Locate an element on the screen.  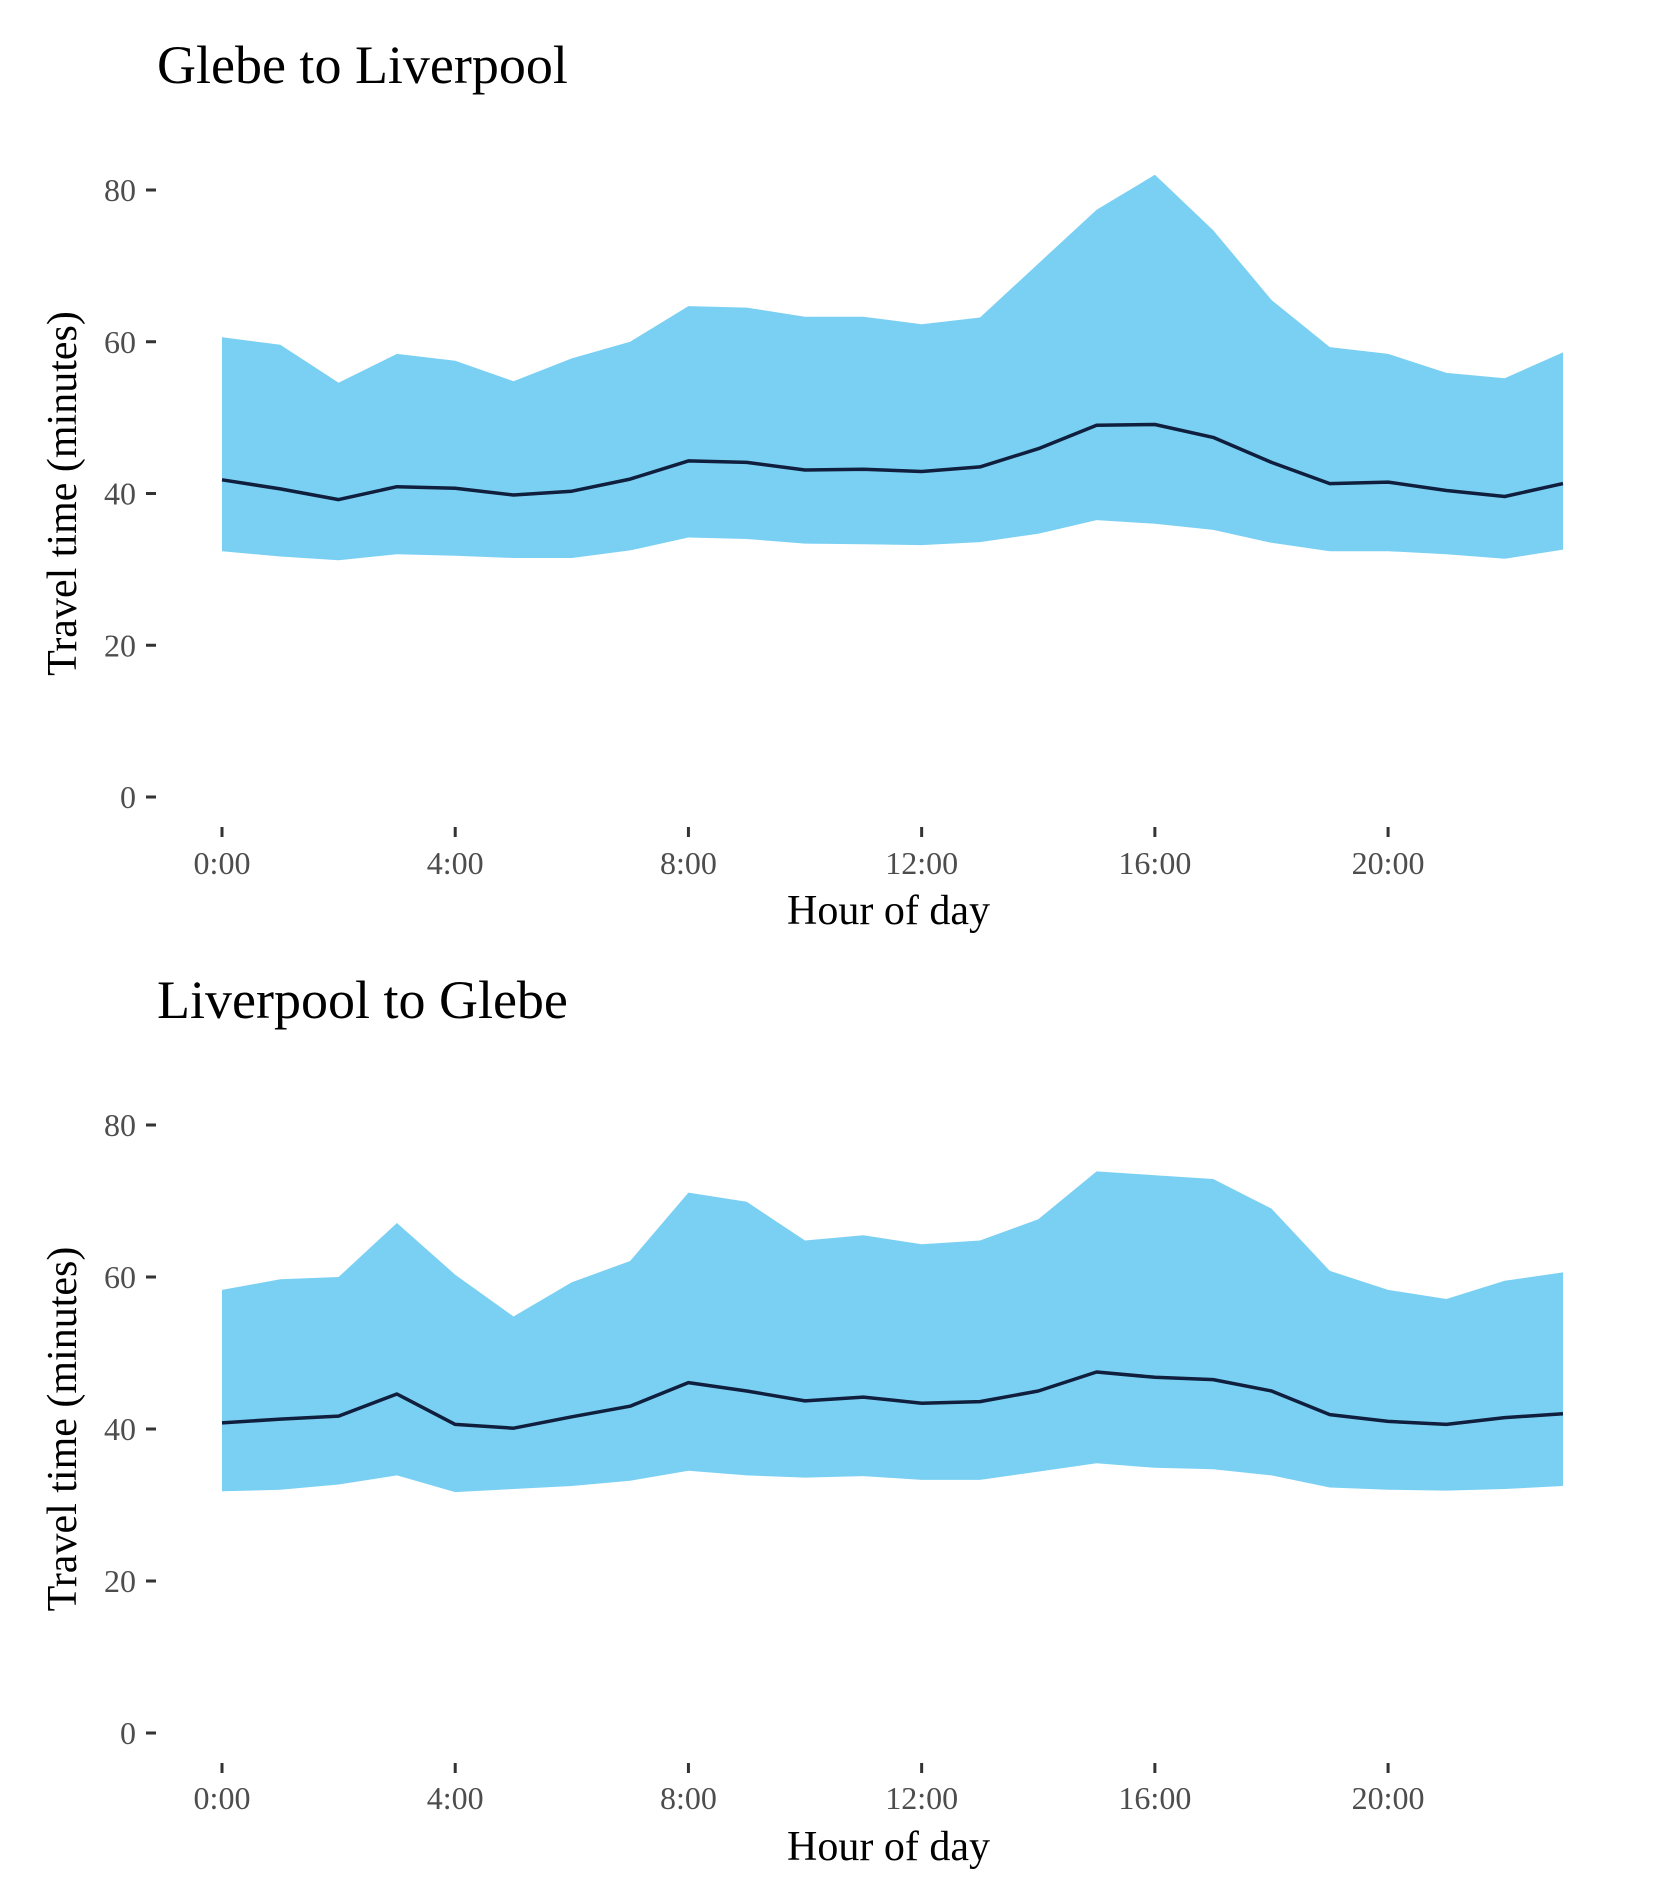
chart-title: Liverpool to Glebe is located at coordinates (362, 1000).